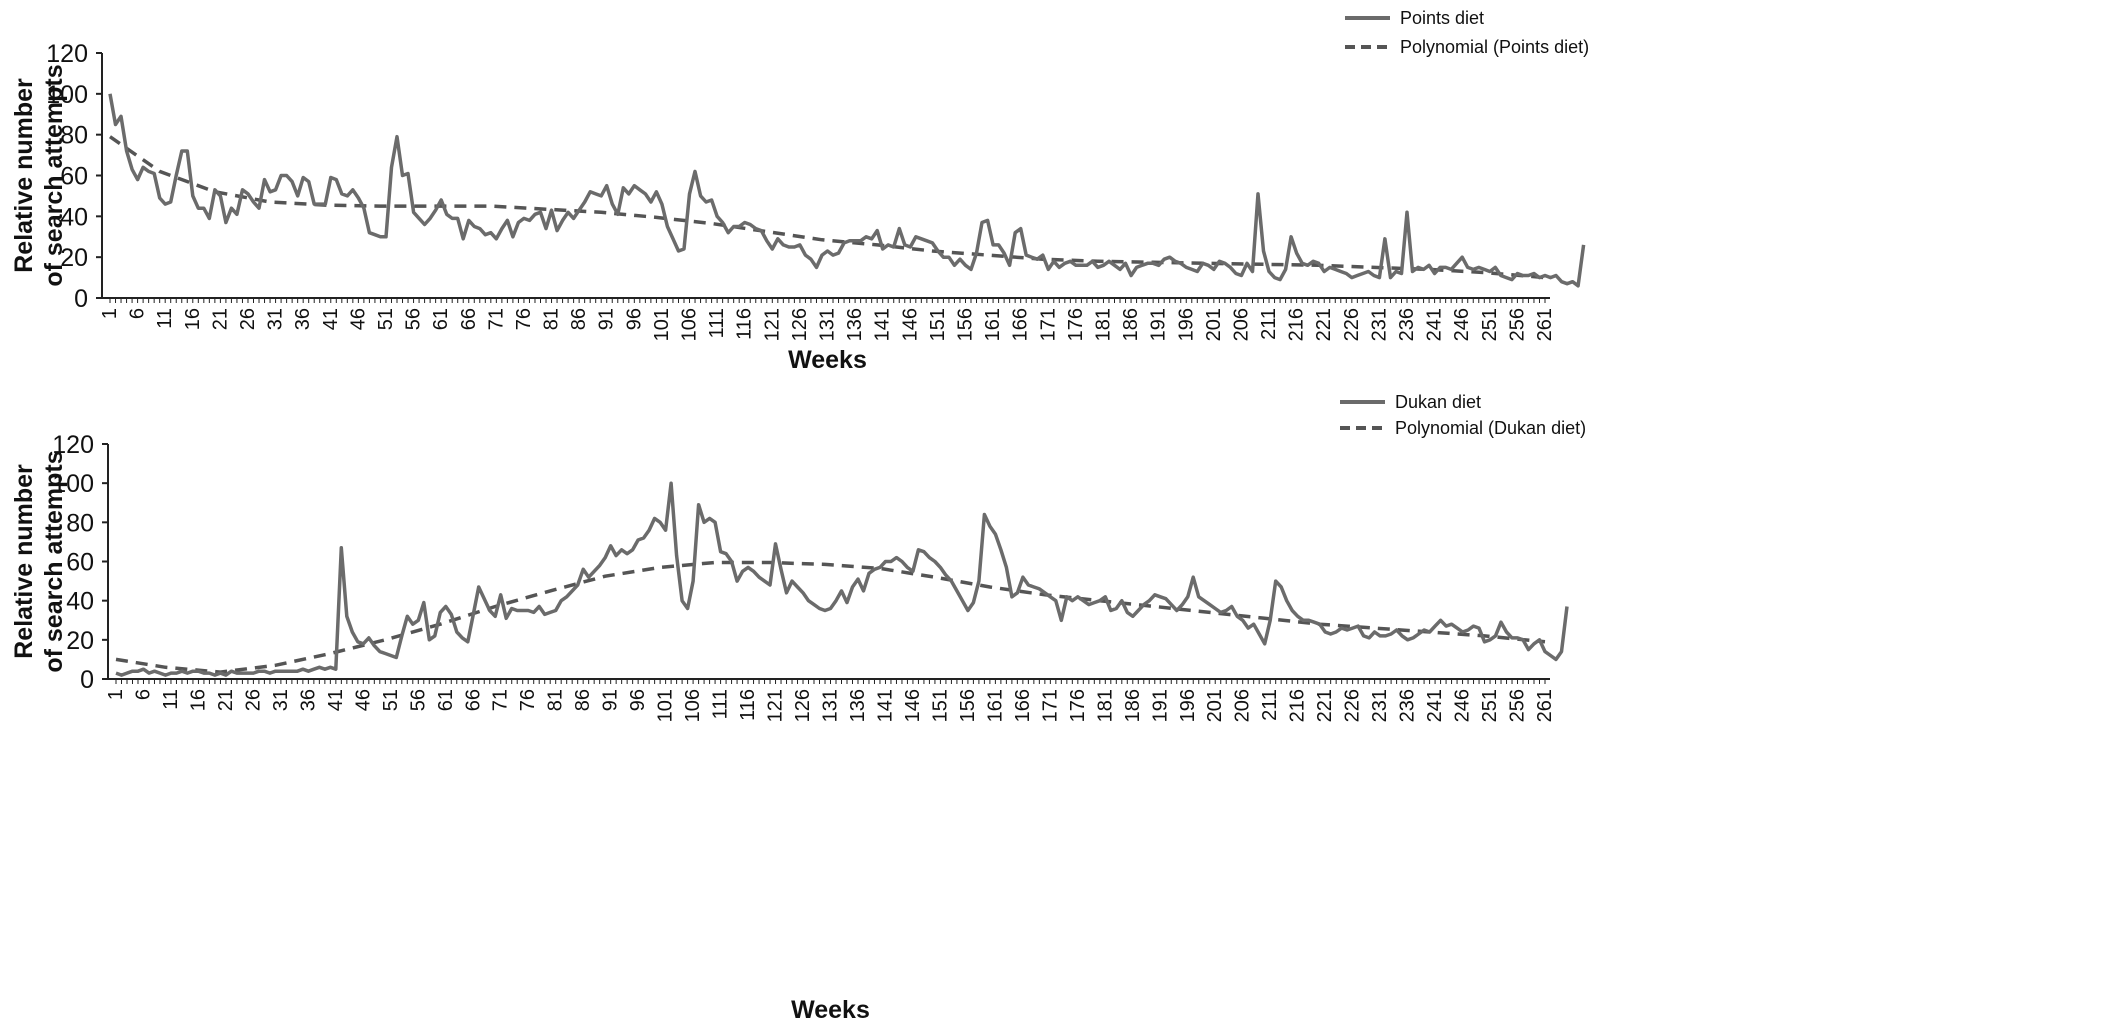 This screenshot has width=2126, height=1023. What do you see at coordinates (73, 445) in the screenshot?
I see `dukan-y-tick-label: 120` at bounding box center [73, 445].